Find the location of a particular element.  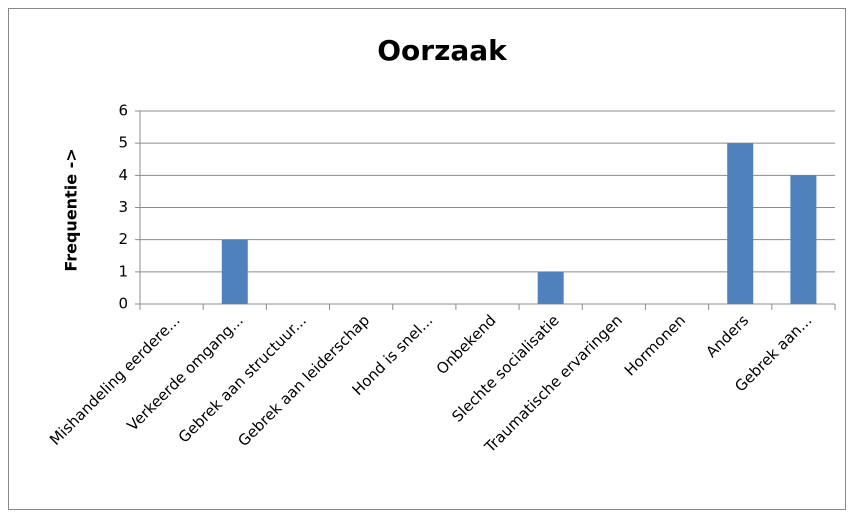

y-tick-label: 3 is located at coordinates (123, 207).